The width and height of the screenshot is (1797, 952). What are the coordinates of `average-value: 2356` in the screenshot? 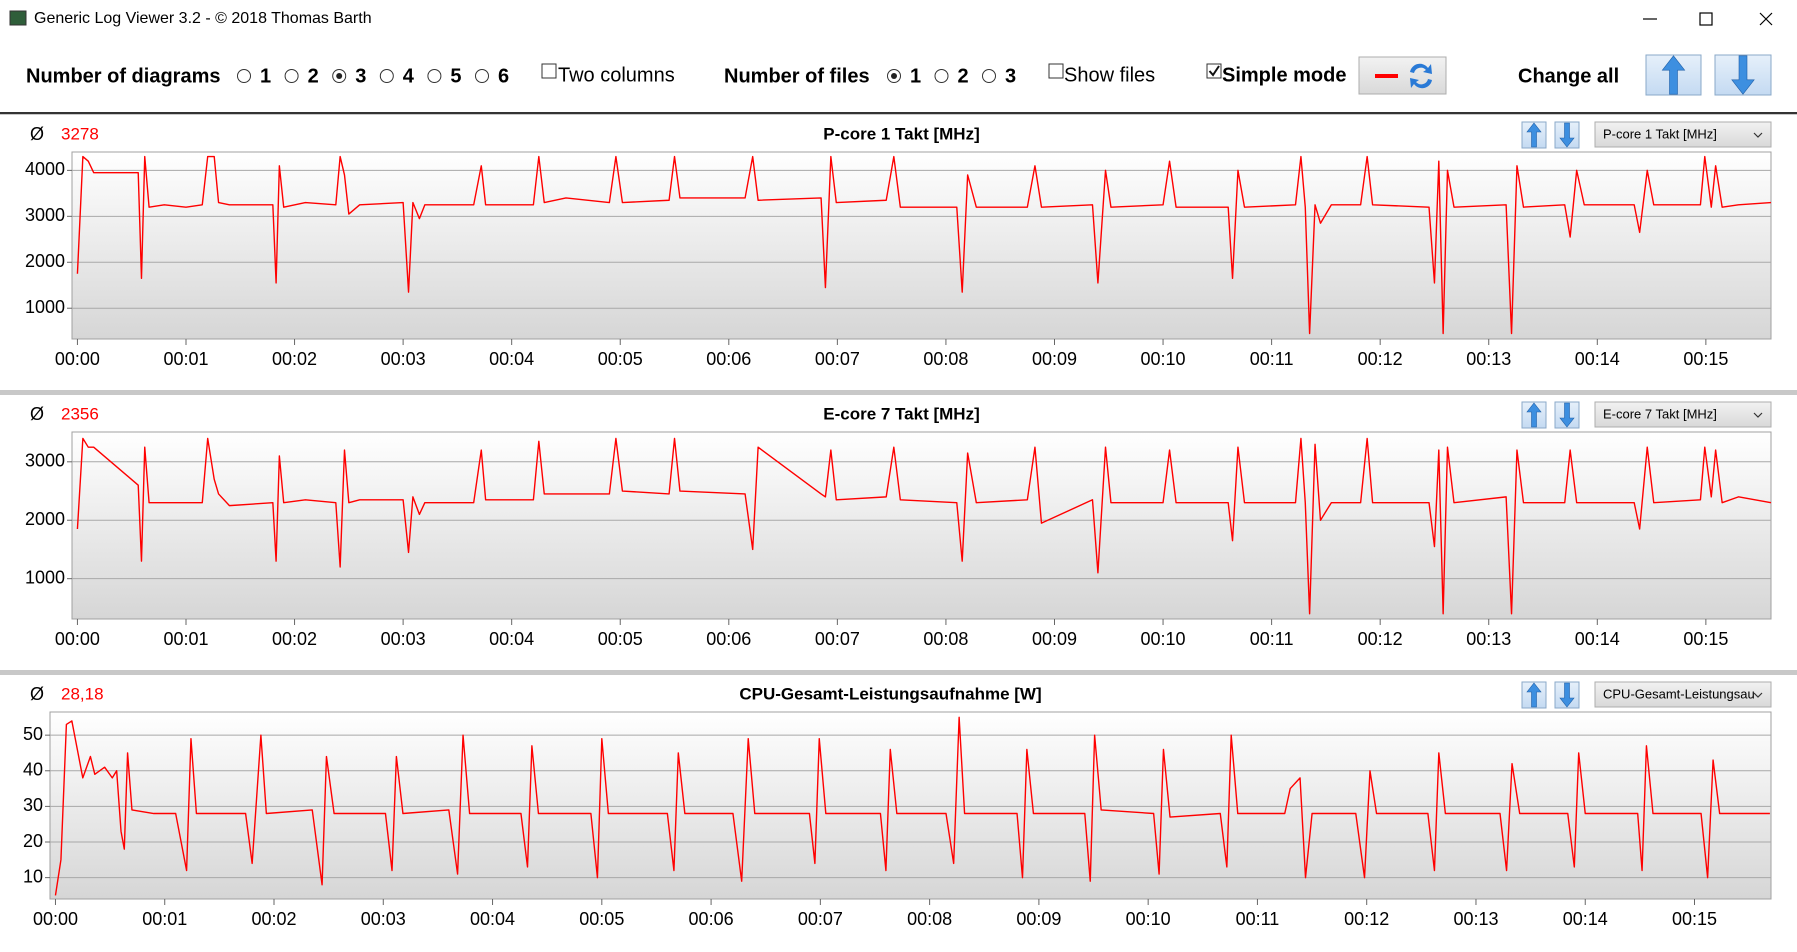 It's located at (80, 413).